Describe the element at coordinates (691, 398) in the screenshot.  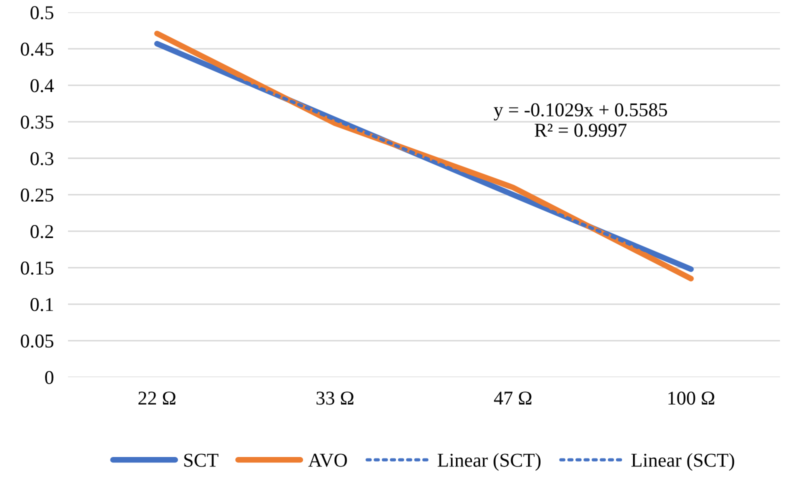
I see `x-tick-label: 100 Ω` at that location.